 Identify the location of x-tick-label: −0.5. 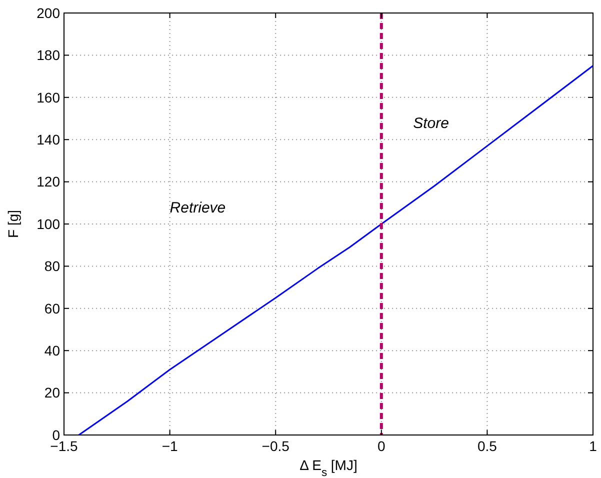
(276, 446).